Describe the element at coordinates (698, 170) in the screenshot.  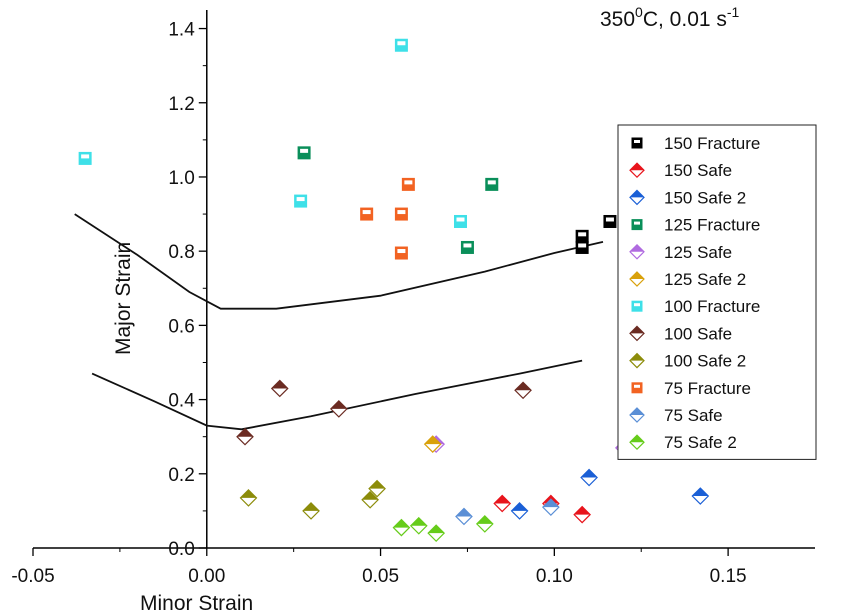
I see `legend-label: 150 Safe` at that location.